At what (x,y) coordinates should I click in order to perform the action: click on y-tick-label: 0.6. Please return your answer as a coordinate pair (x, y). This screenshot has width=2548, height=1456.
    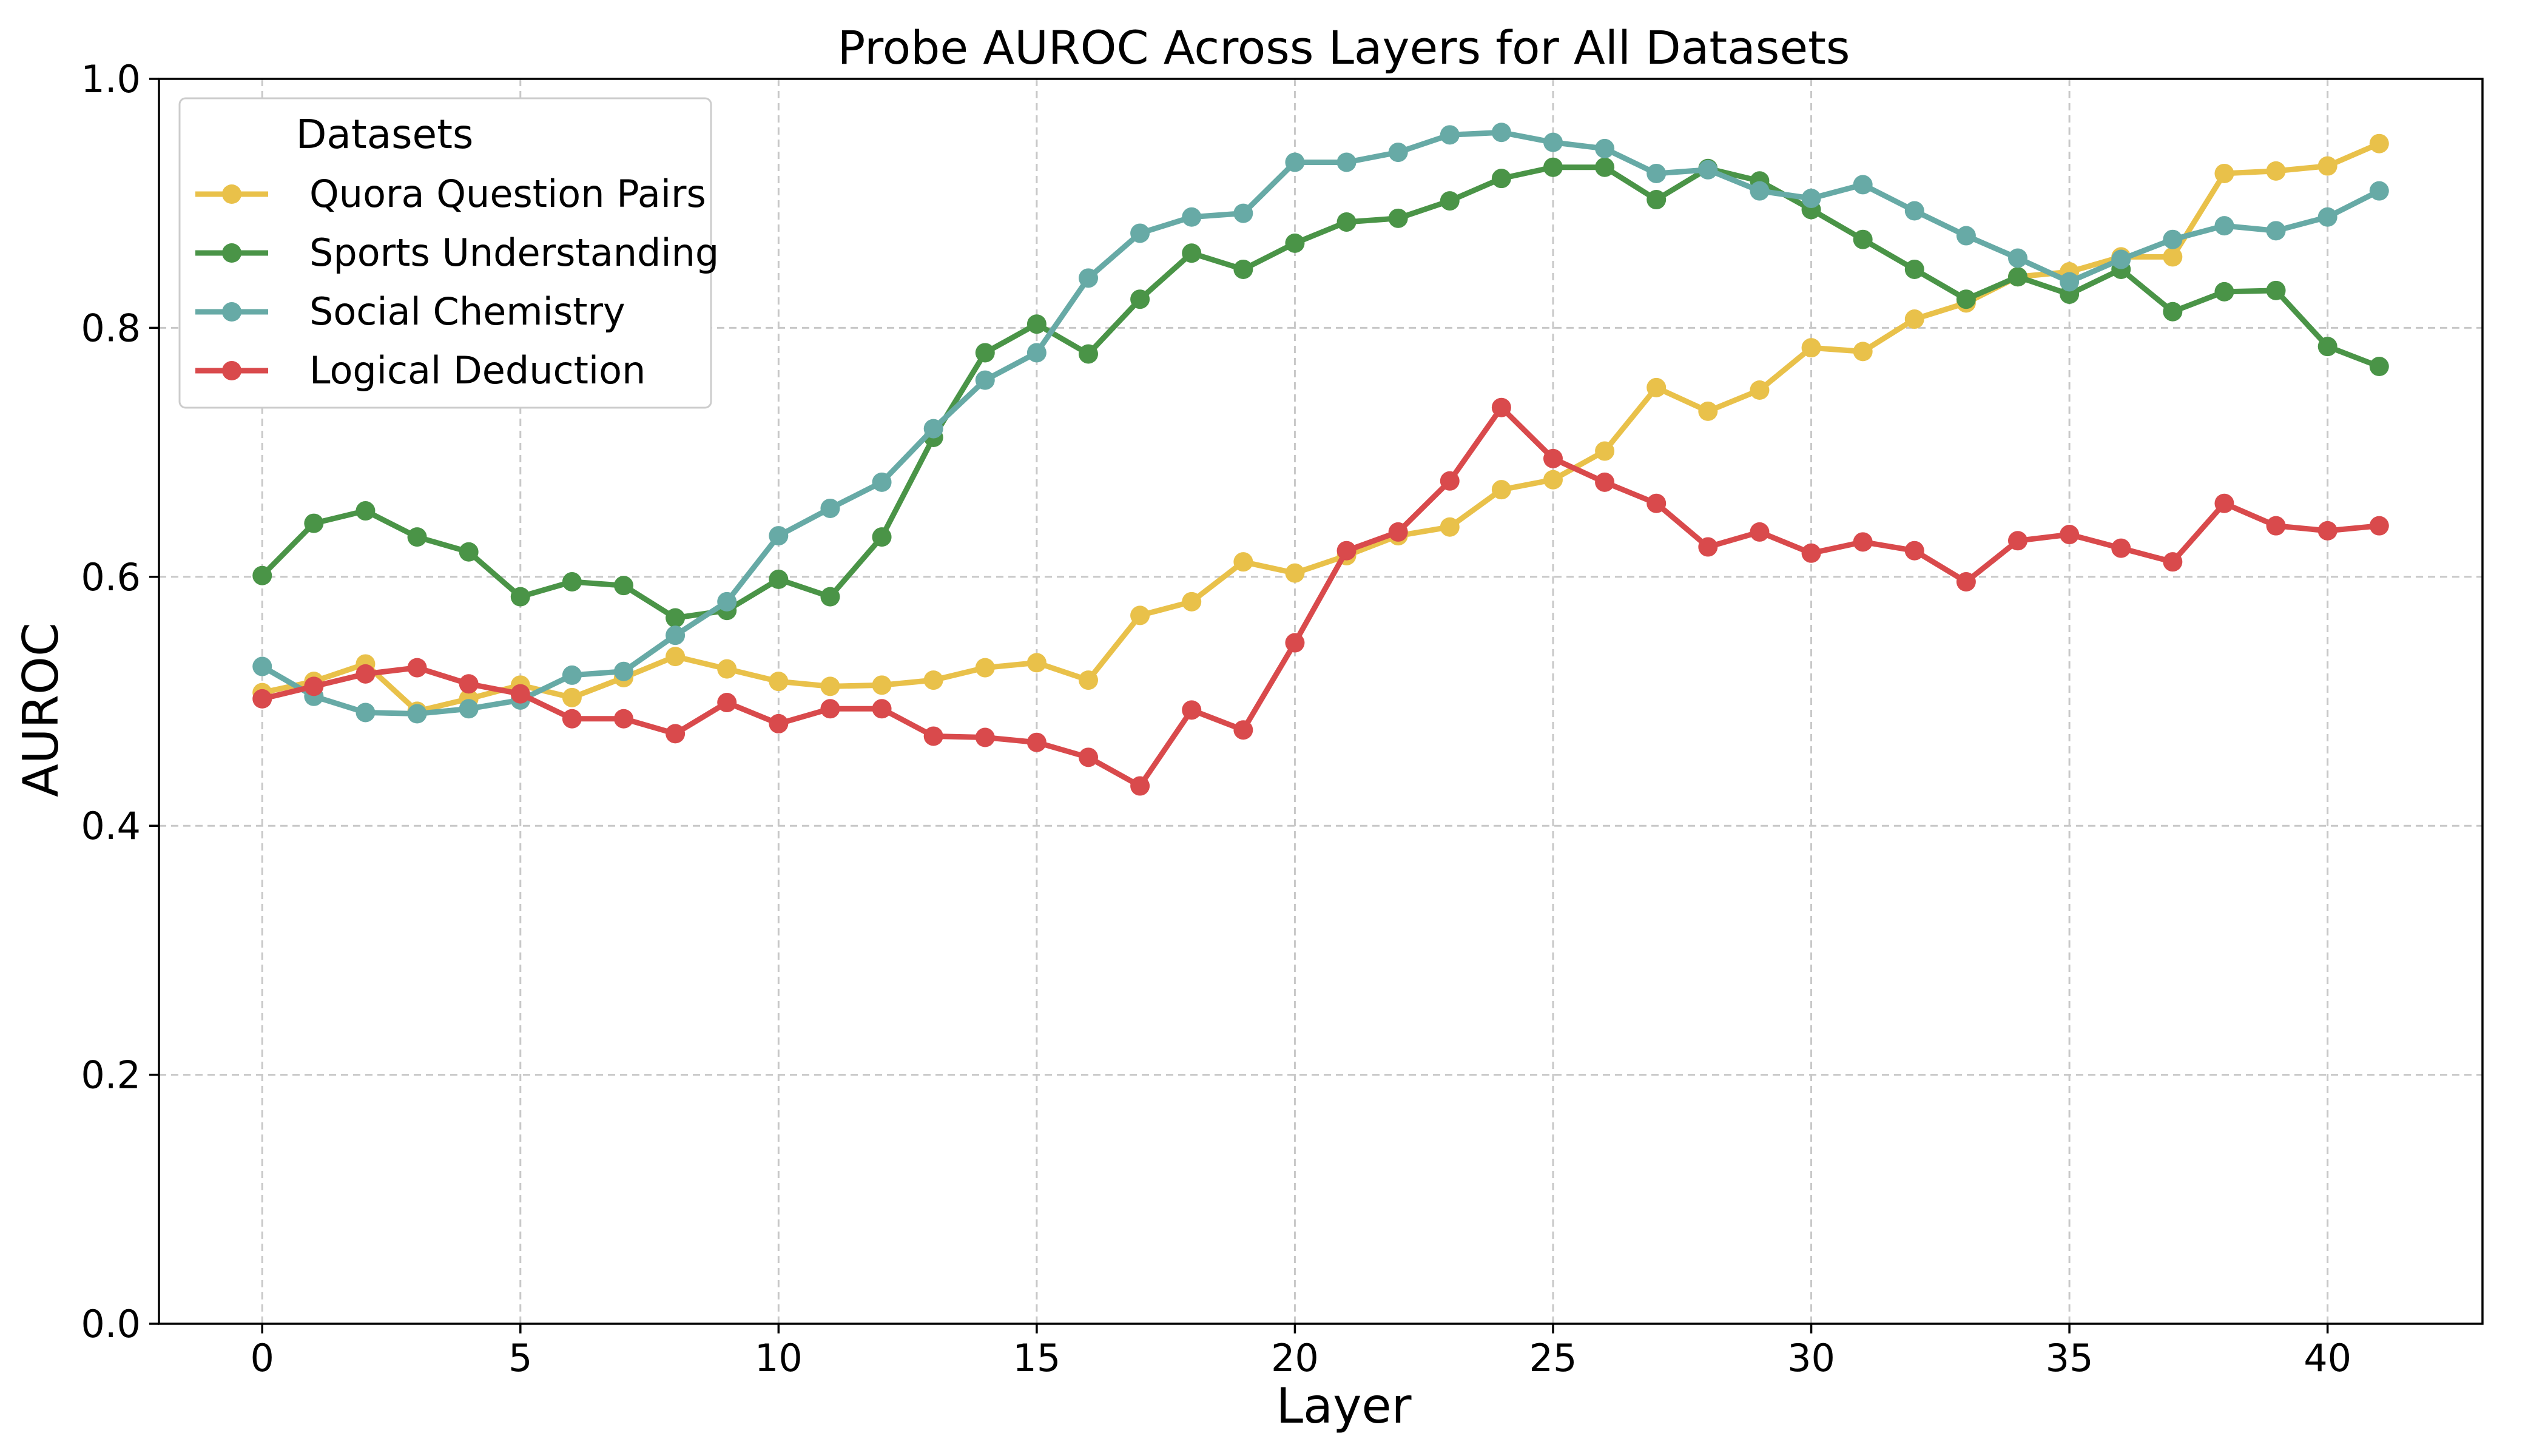
    Looking at the image, I should click on (111, 577).